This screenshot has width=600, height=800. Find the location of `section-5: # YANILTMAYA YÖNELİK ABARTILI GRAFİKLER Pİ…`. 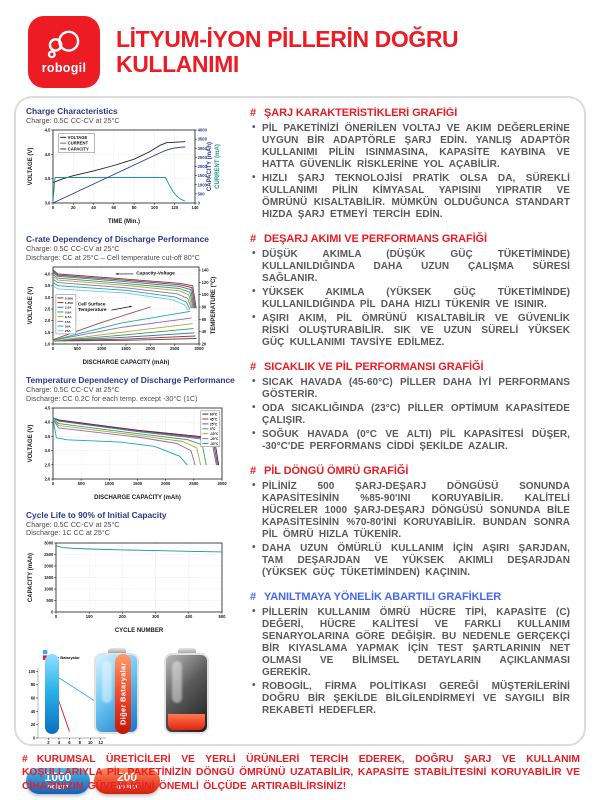

section-5: # YANILTMAYA YÖNELİK ABARTILI GRAFİKLER Pİ… is located at coordinates (410, 654).